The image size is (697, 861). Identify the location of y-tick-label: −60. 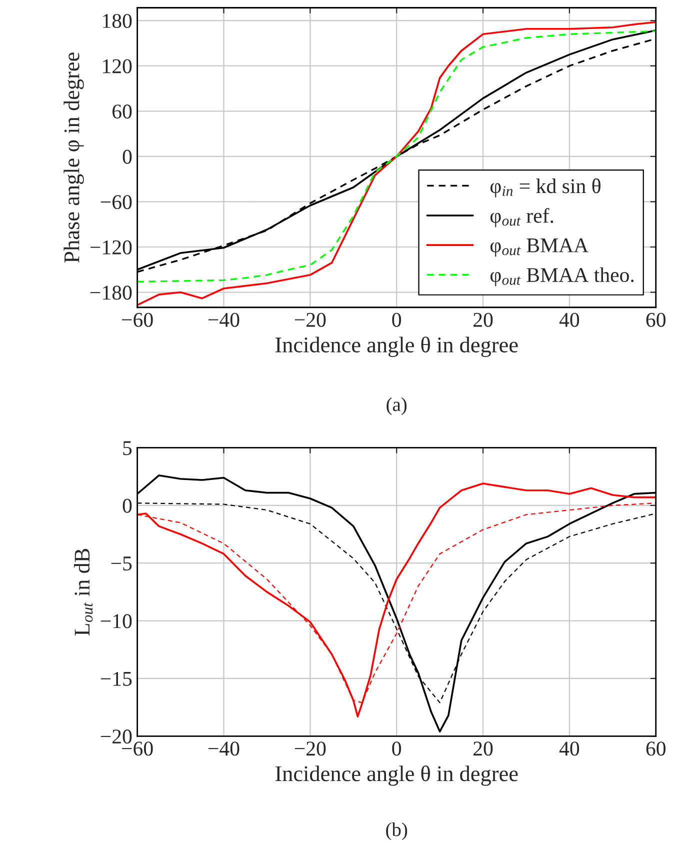
(116, 202).